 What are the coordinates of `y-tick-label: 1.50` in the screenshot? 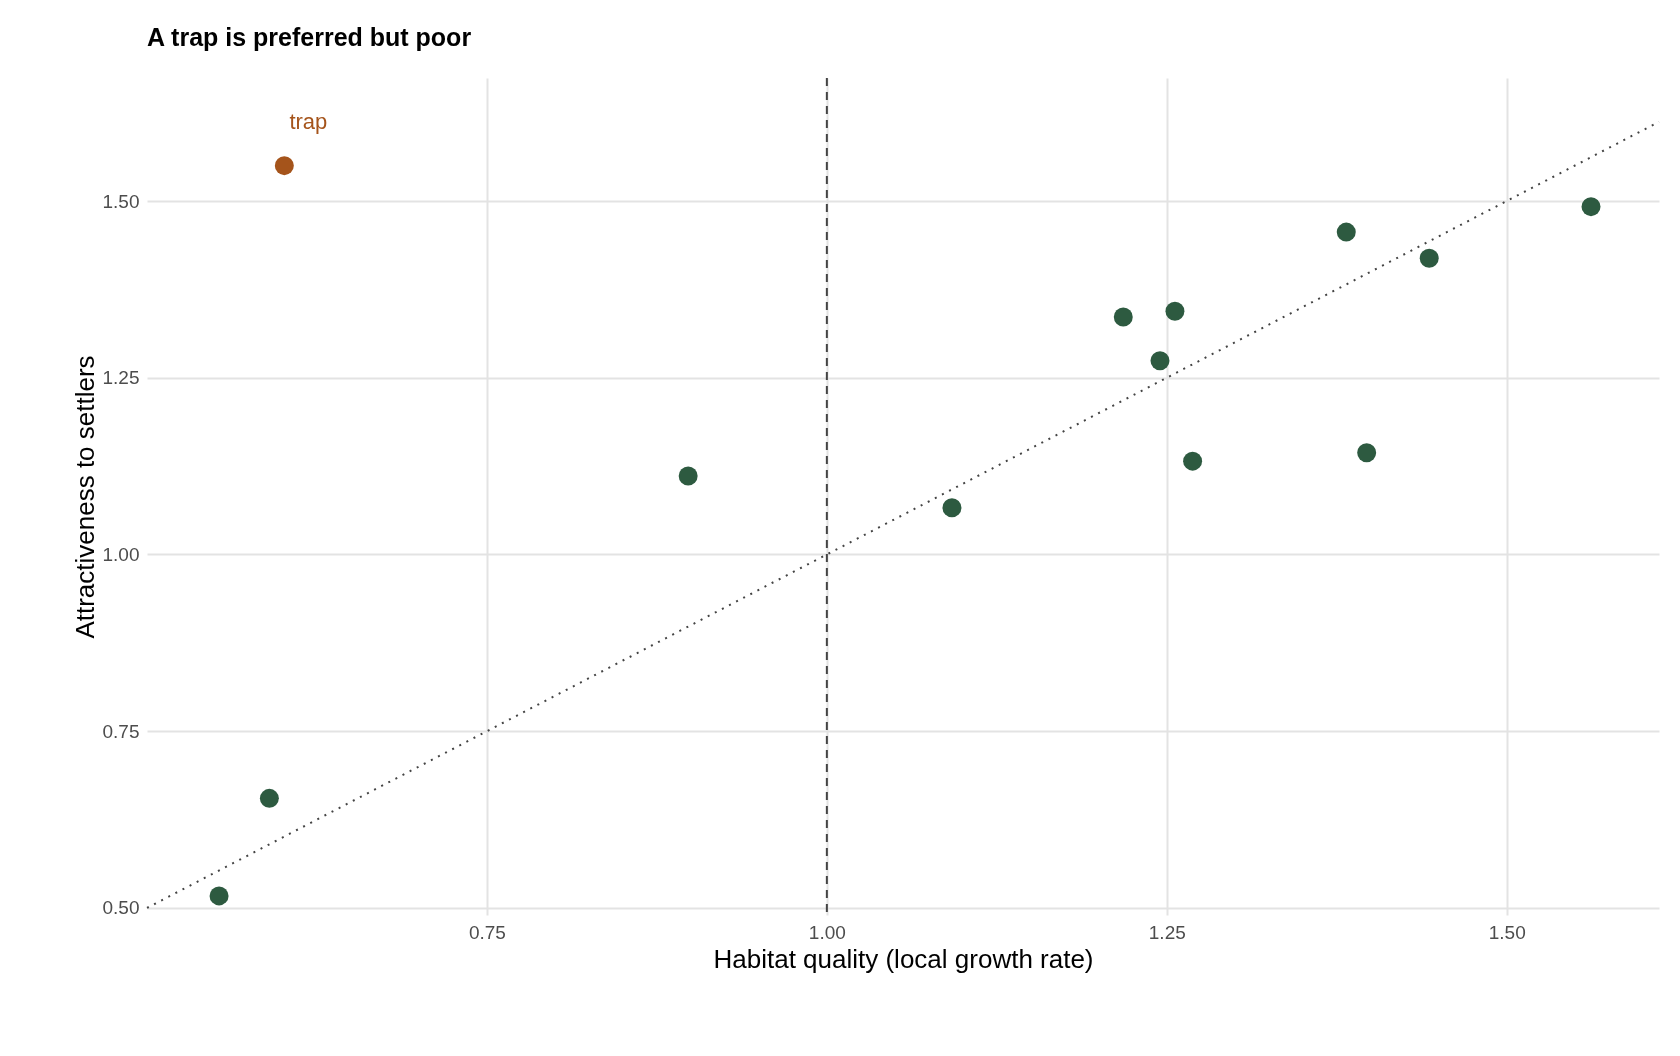 It's located at (121, 201).